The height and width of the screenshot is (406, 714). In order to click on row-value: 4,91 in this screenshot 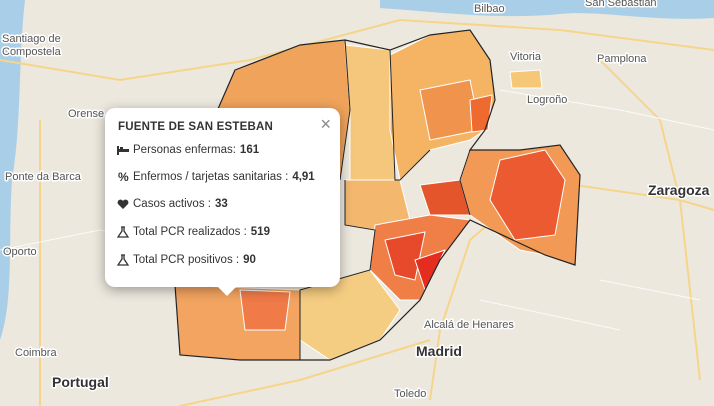, I will do `click(303, 177)`.